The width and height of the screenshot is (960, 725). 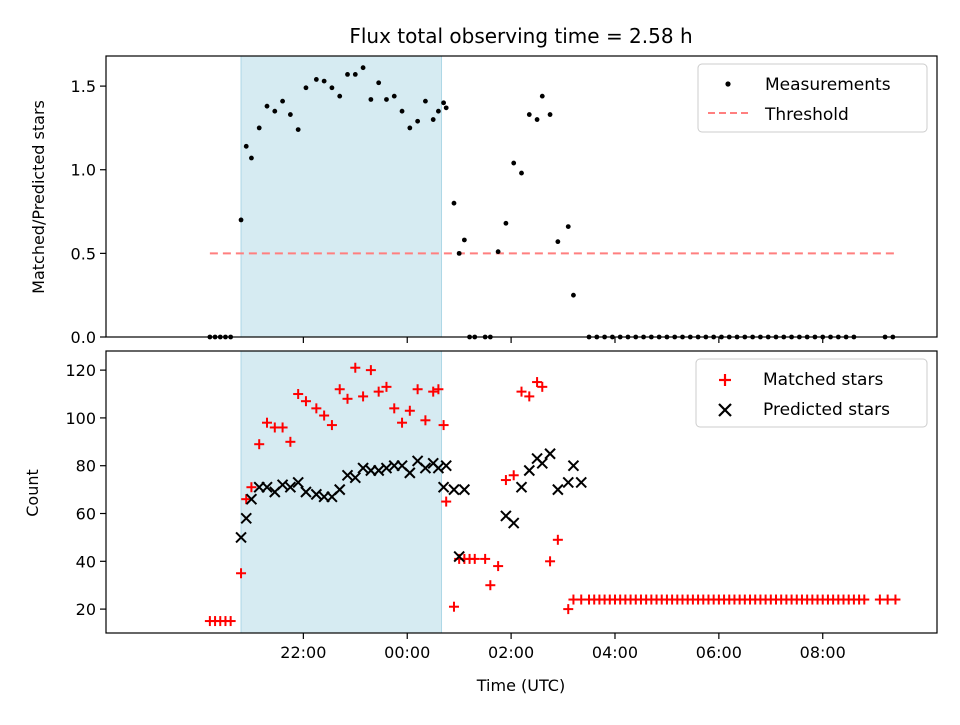 What do you see at coordinates (86, 561) in the screenshot?
I see `y-tick-label: 40` at bounding box center [86, 561].